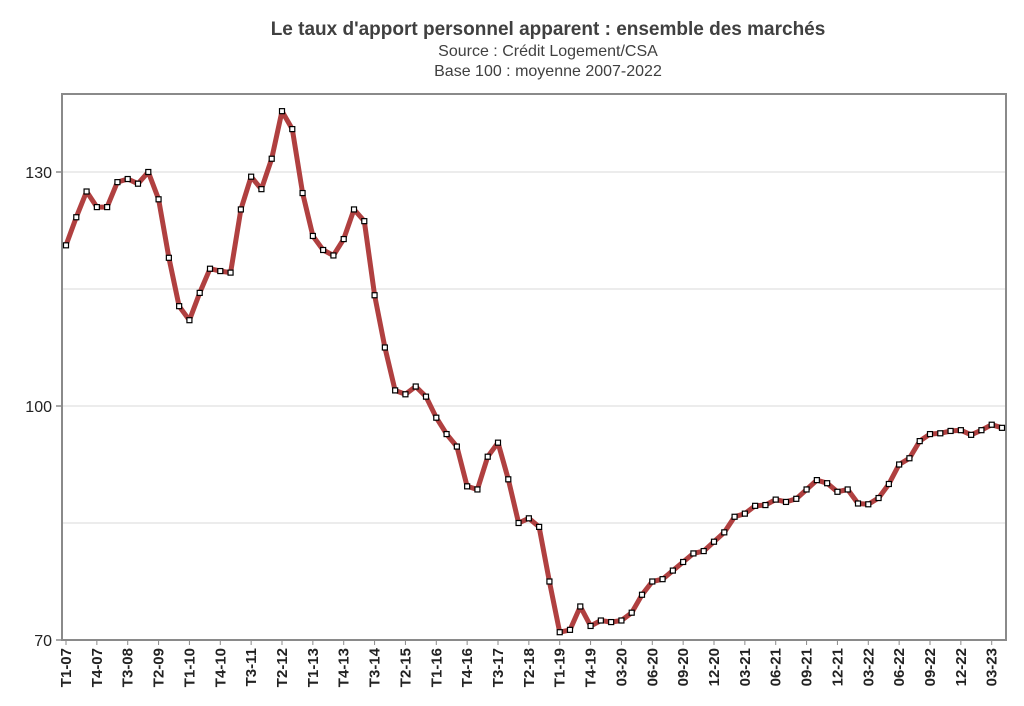  I want to click on x-tick-label: 06-20, so click(652, 667).